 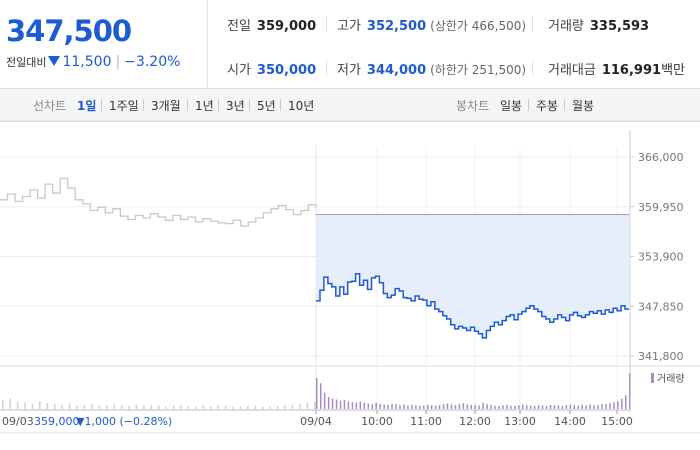 What do you see at coordinates (511, 106) in the screenshot?
I see `candle-daily: 일봉` at bounding box center [511, 106].